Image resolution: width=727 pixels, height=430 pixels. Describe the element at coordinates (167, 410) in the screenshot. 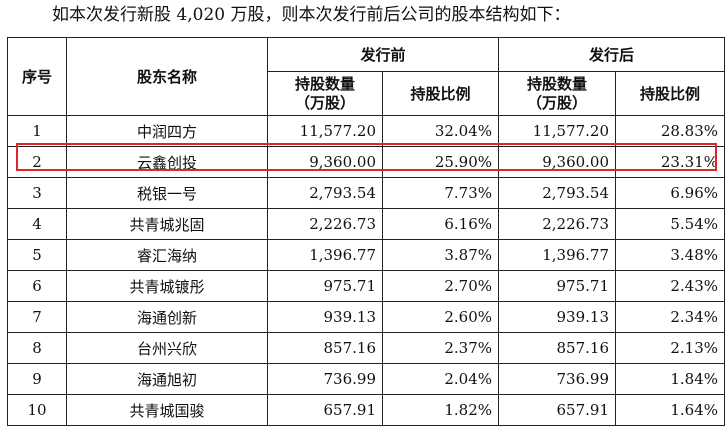

I see `row-shareholder-name: 共青城国骏` at that location.